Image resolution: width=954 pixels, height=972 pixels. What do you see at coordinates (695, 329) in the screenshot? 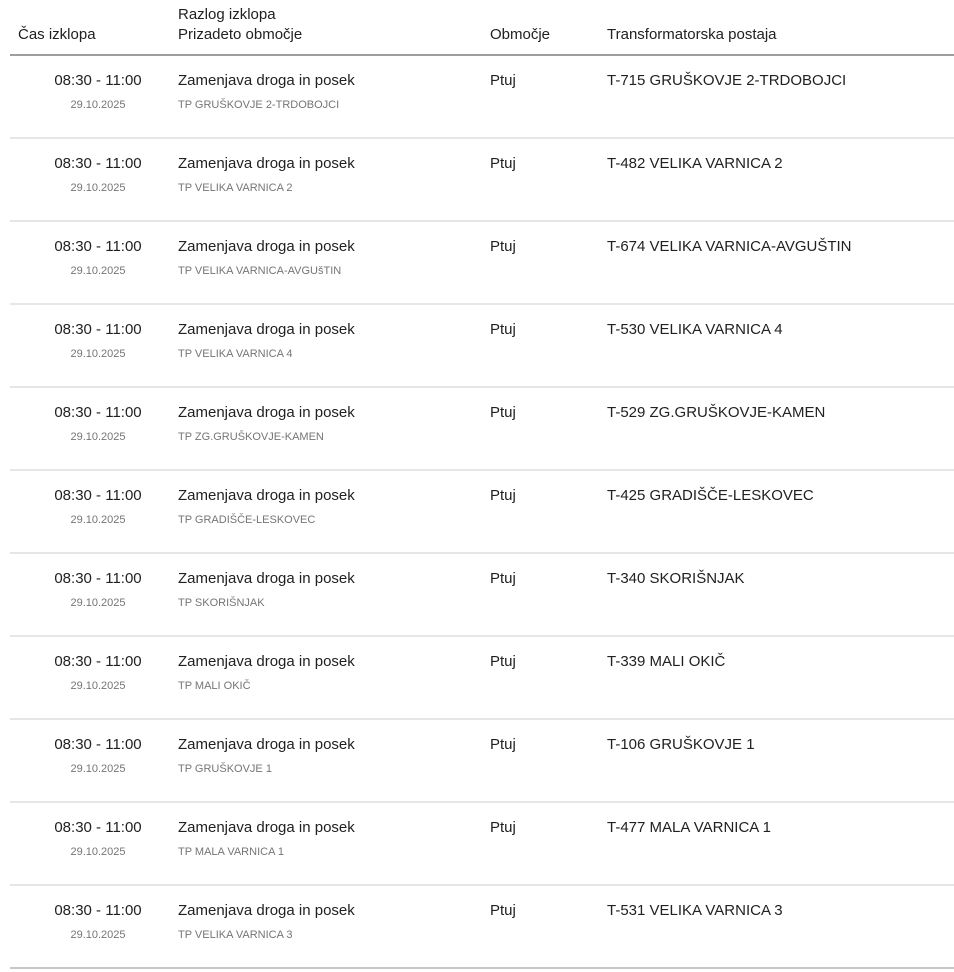
I see `transformer-station: T-530 VELIKA VARNICA 4` at bounding box center [695, 329].